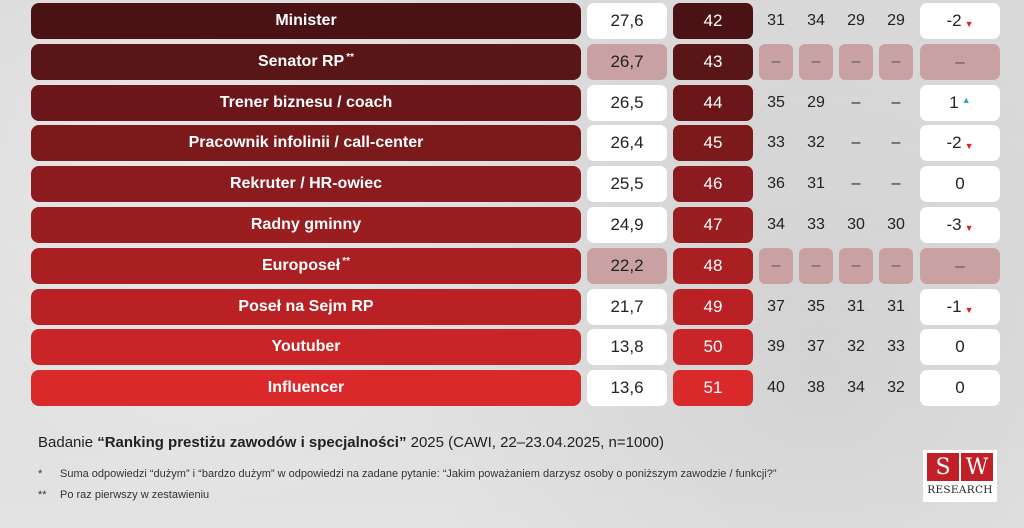 This screenshot has height=528, width=1024. I want to click on rank-change: -1 ▼, so click(960, 306).